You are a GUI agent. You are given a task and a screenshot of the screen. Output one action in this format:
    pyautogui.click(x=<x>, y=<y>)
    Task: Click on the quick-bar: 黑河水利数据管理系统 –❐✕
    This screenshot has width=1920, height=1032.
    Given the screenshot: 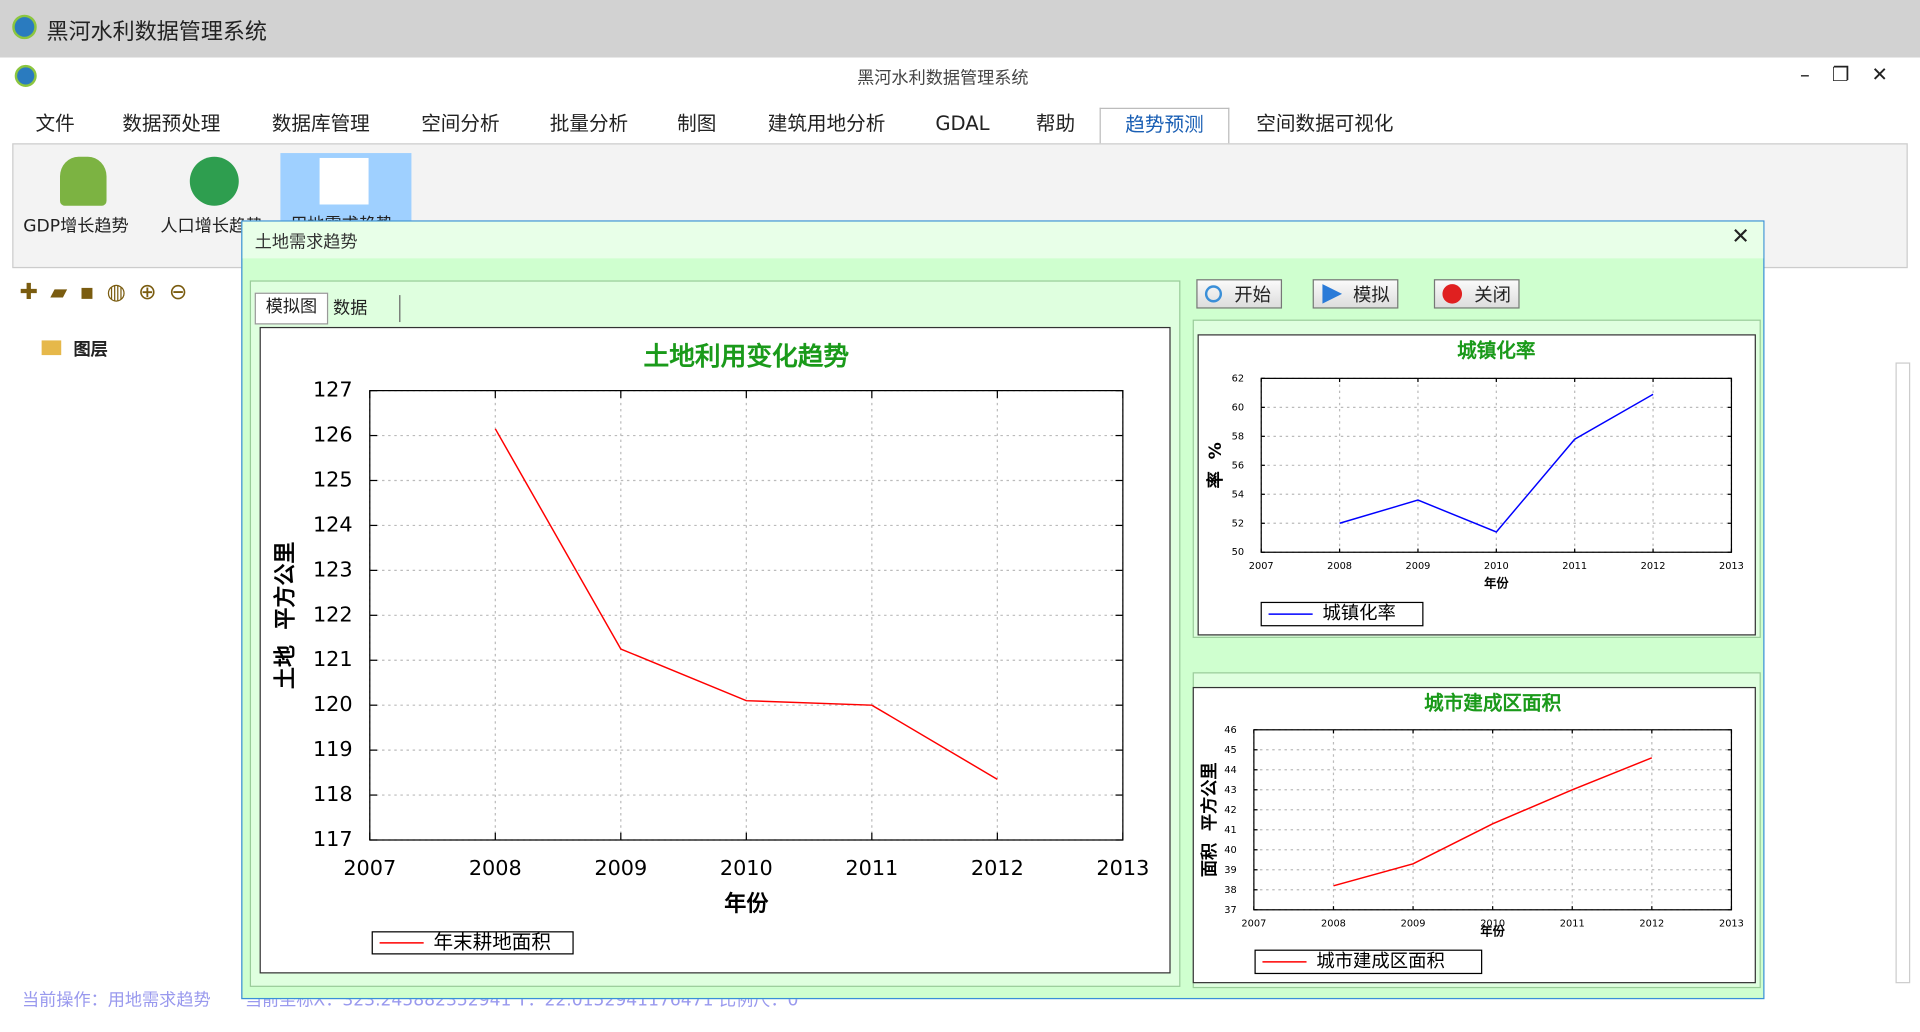 What is the action you would take?
    pyautogui.click(x=960, y=79)
    